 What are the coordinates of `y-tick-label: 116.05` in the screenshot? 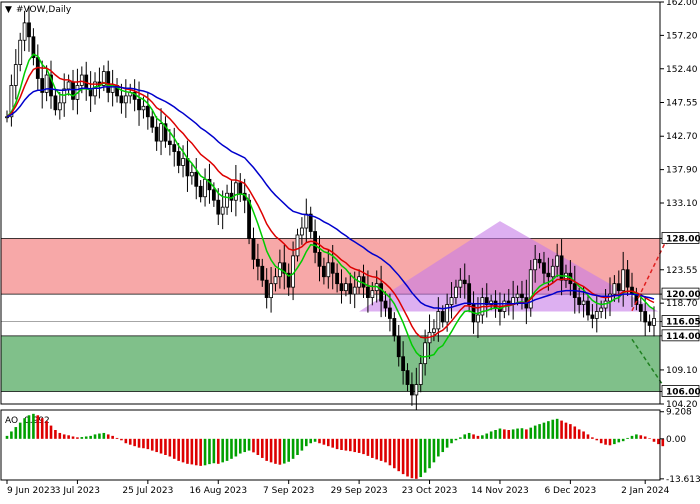 It's located at (683, 323).